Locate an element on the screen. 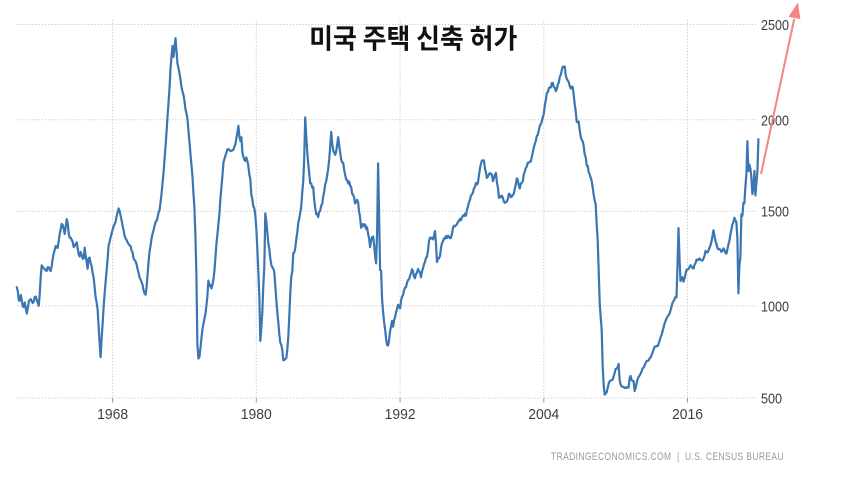 The image size is (858, 481). svg-text: 1992 is located at coordinates (400, 414).